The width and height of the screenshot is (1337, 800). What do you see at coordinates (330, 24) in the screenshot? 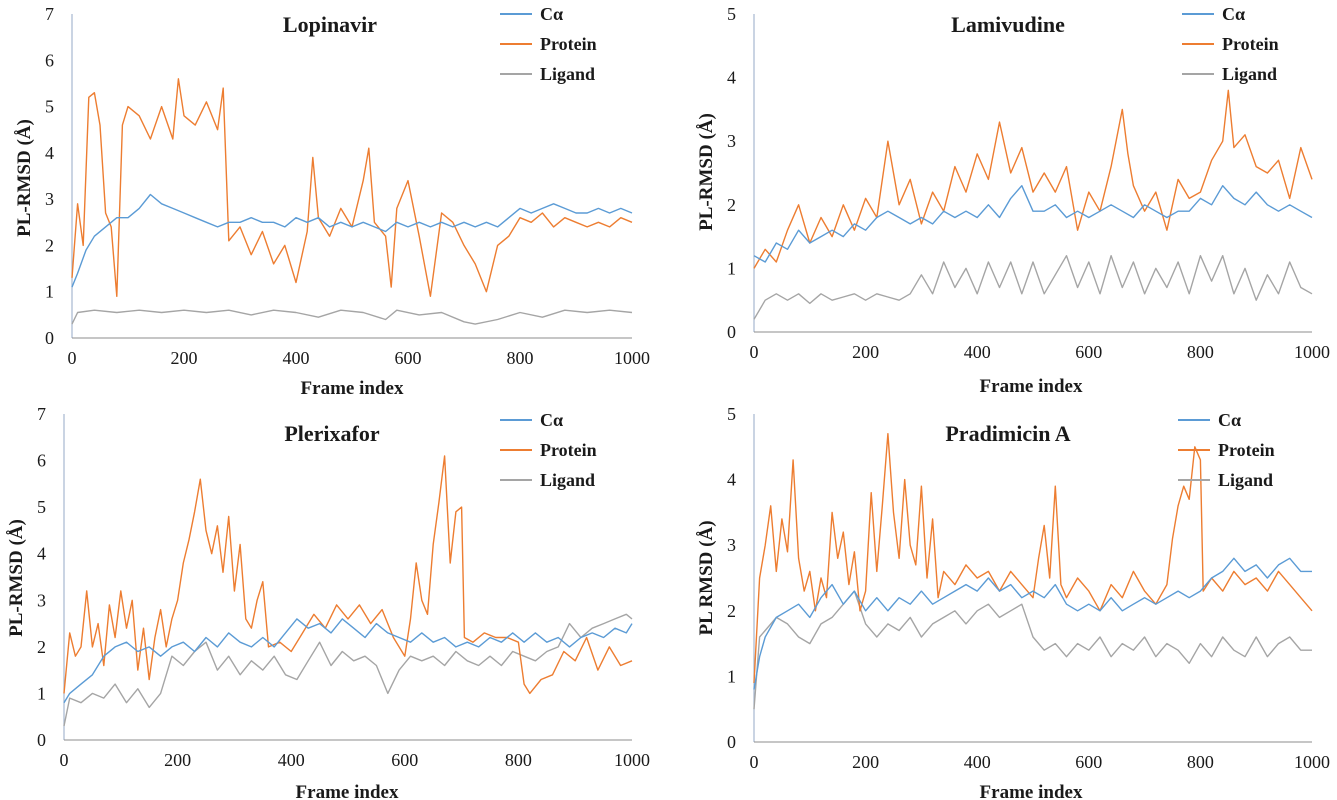
I see `chart-title: Lopinavir` at bounding box center [330, 24].